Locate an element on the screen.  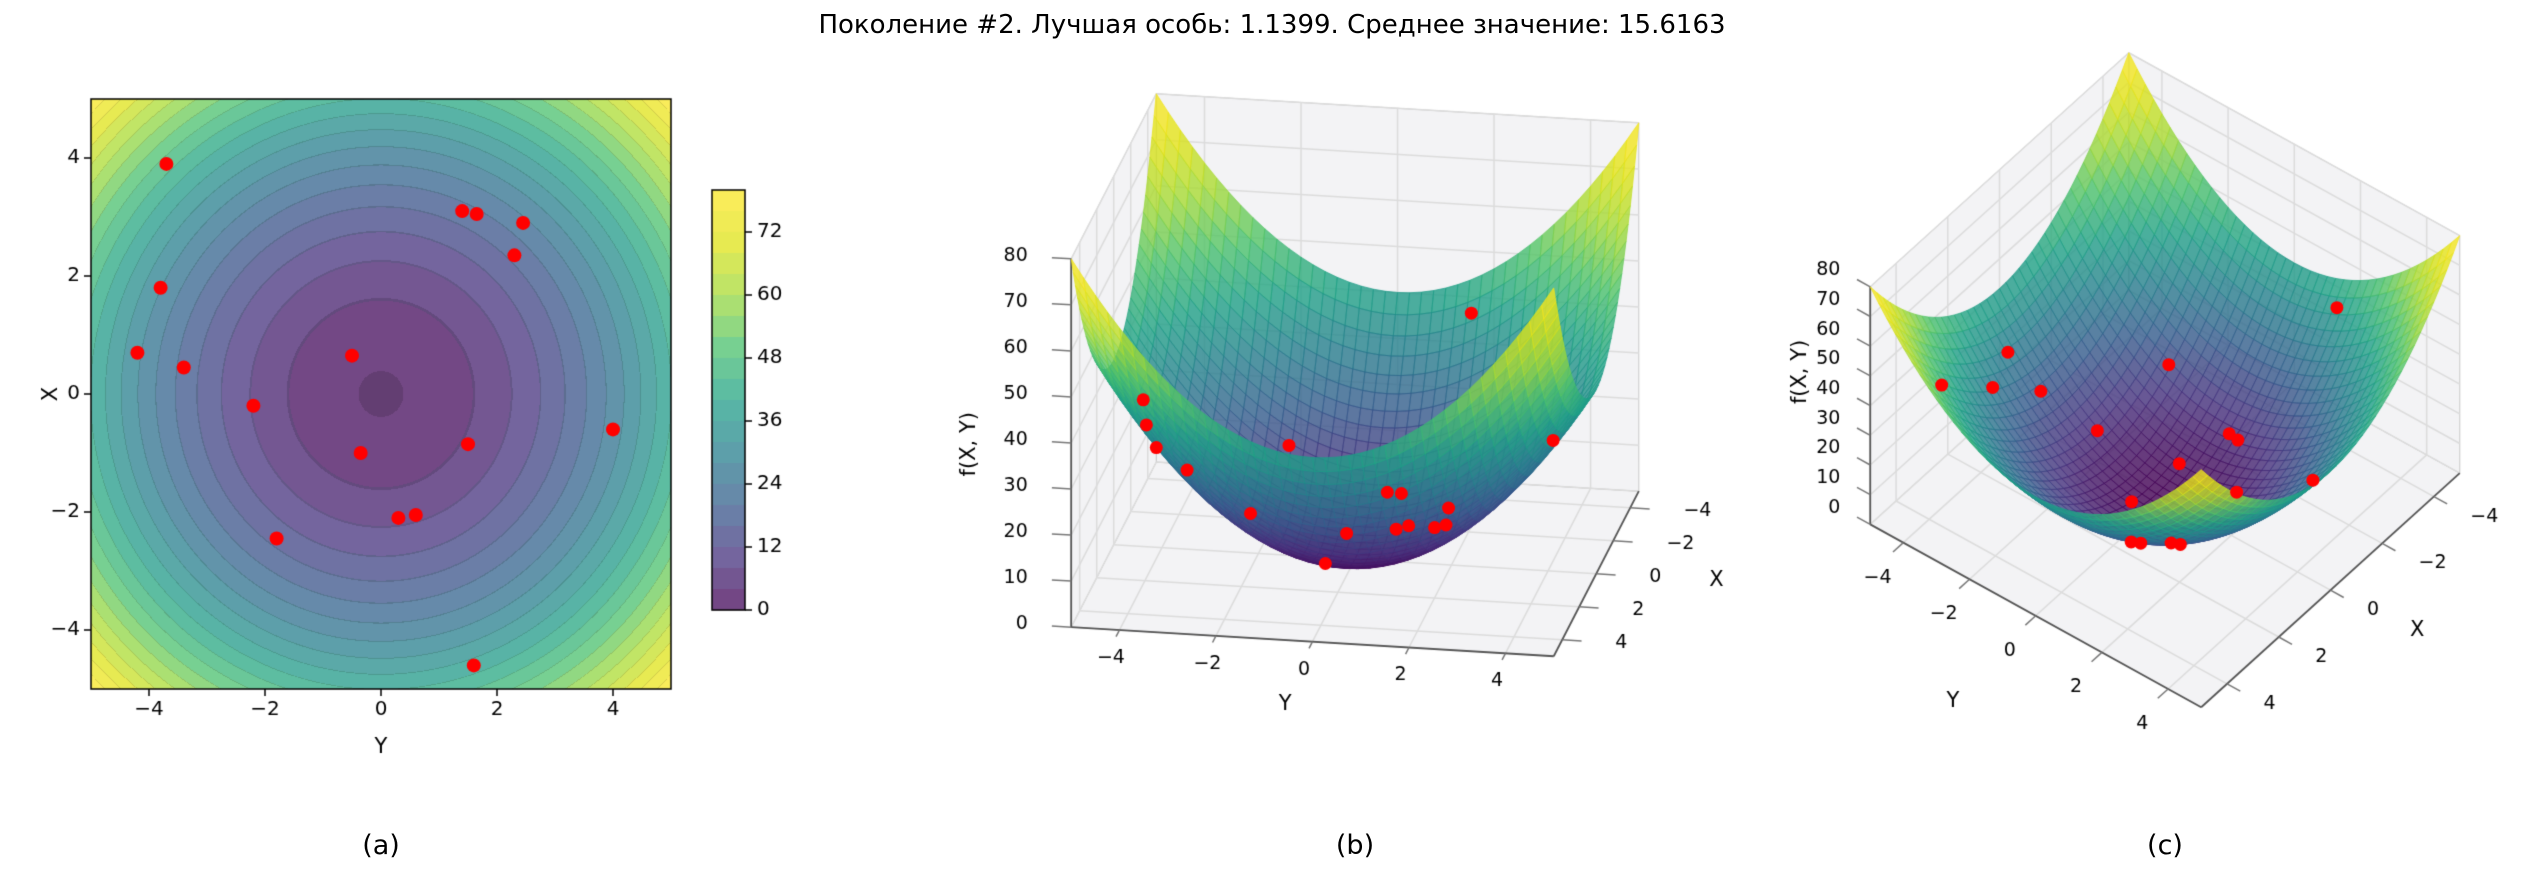
caption-c: (c) is located at coordinates (2165, 845).